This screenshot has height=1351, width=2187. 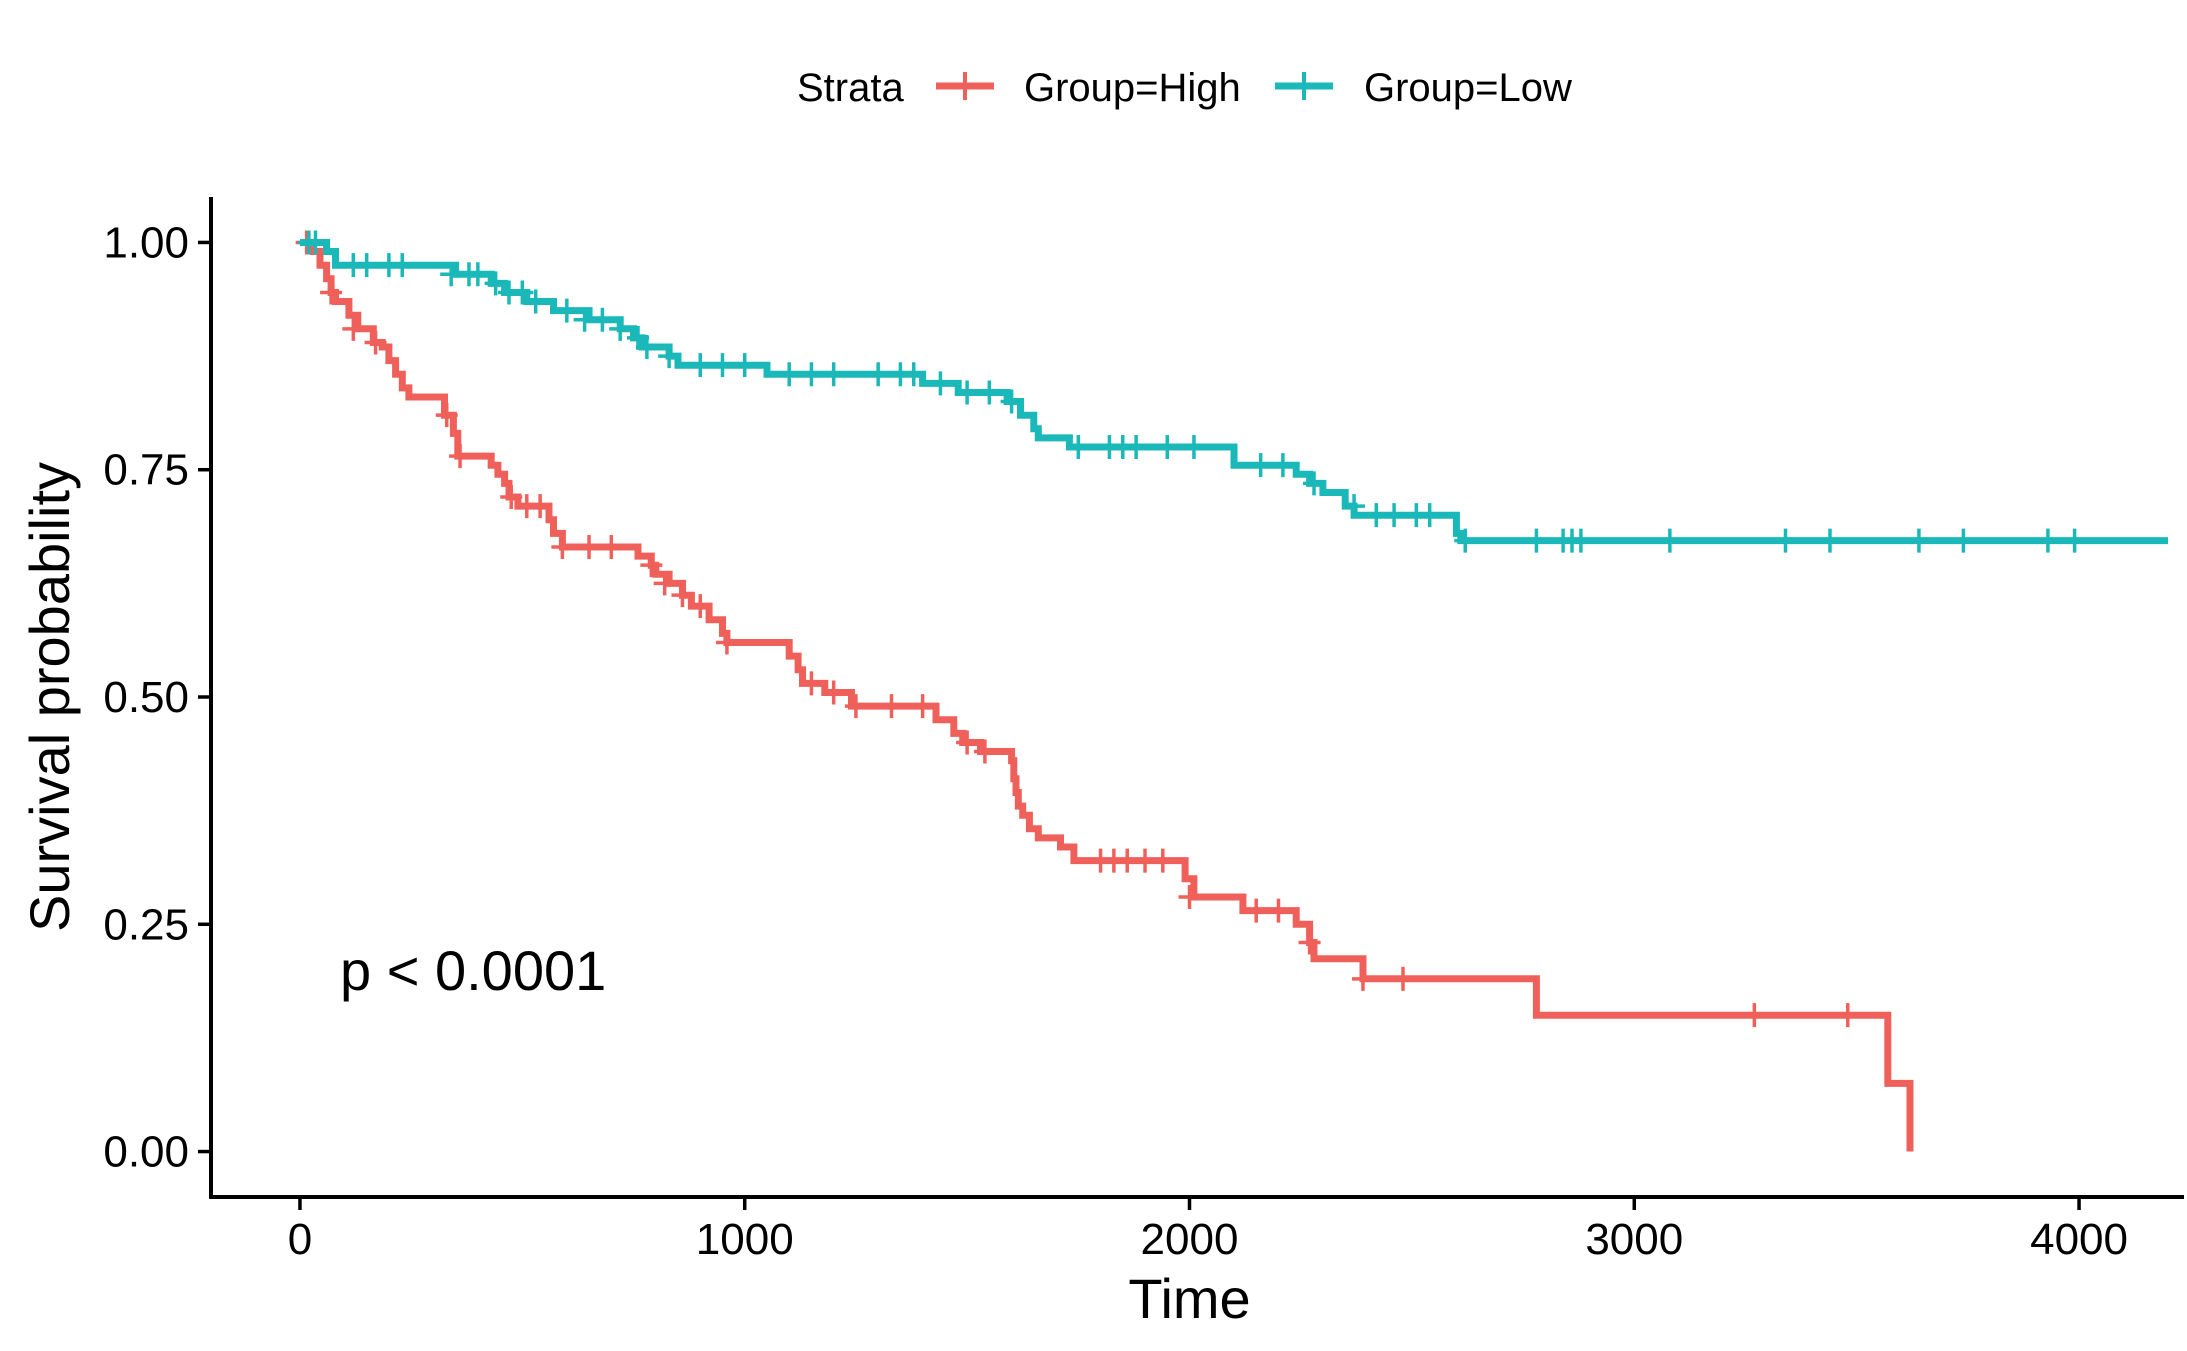 What do you see at coordinates (473, 970) in the screenshot?
I see `p-value-annotation: p < 0.0001` at bounding box center [473, 970].